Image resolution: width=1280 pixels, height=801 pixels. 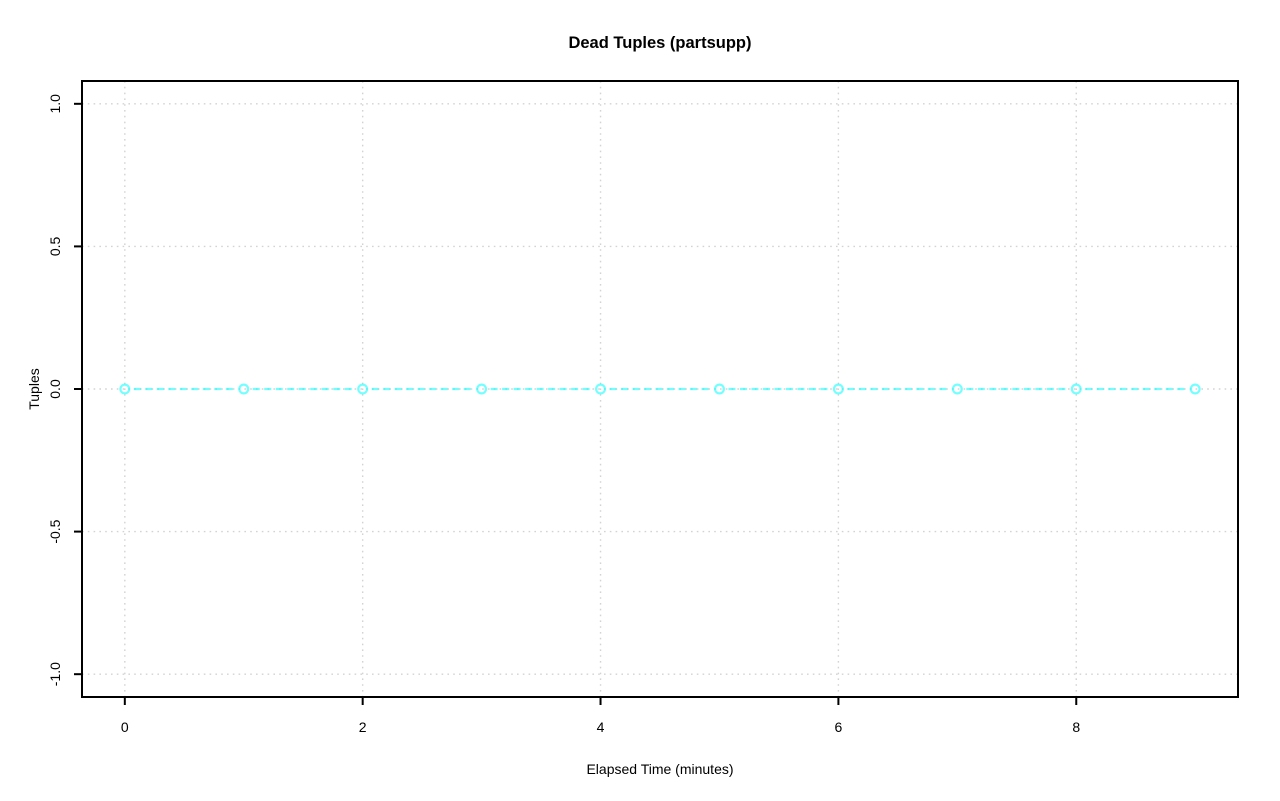 I want to click on x-tick-label: 4, so click(x=601, y=727).